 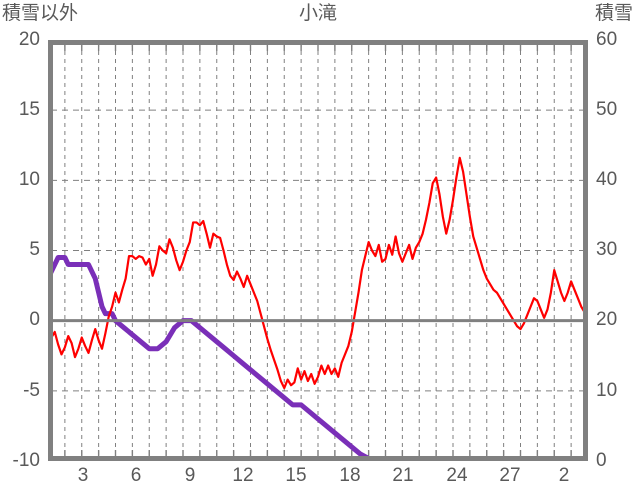 I want to click on y-axis-tick-right: 60, so click(x=607, y=39).